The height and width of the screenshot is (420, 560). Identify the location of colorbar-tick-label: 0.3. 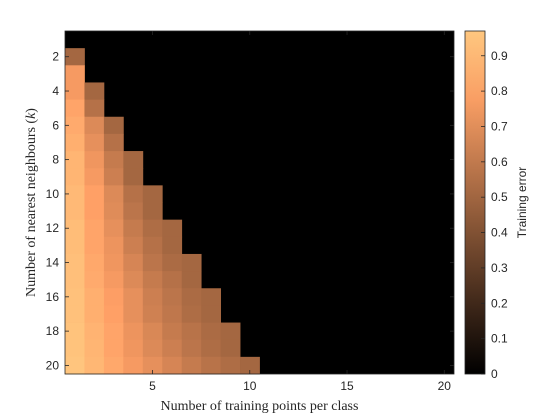
(499, 268).